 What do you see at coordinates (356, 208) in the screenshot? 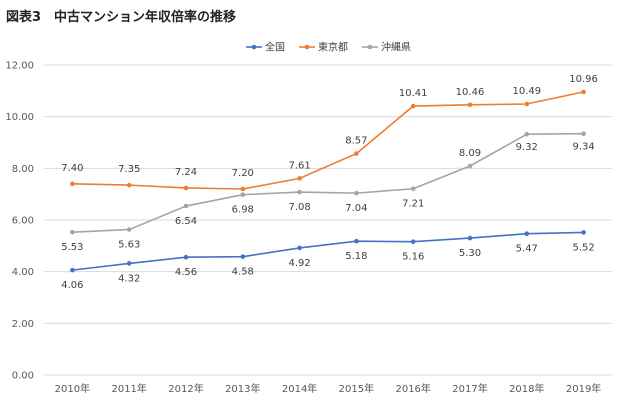
I see `data-label: 7.04` at bounding box center [356, 208].